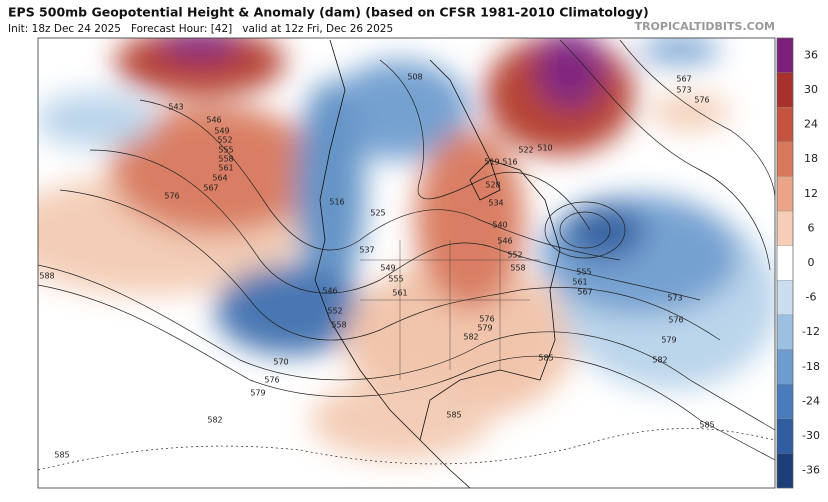  Describe the element at coordinates (811, 89) in the screenshot. I see `colorbar-tick-label: 30` at that location.